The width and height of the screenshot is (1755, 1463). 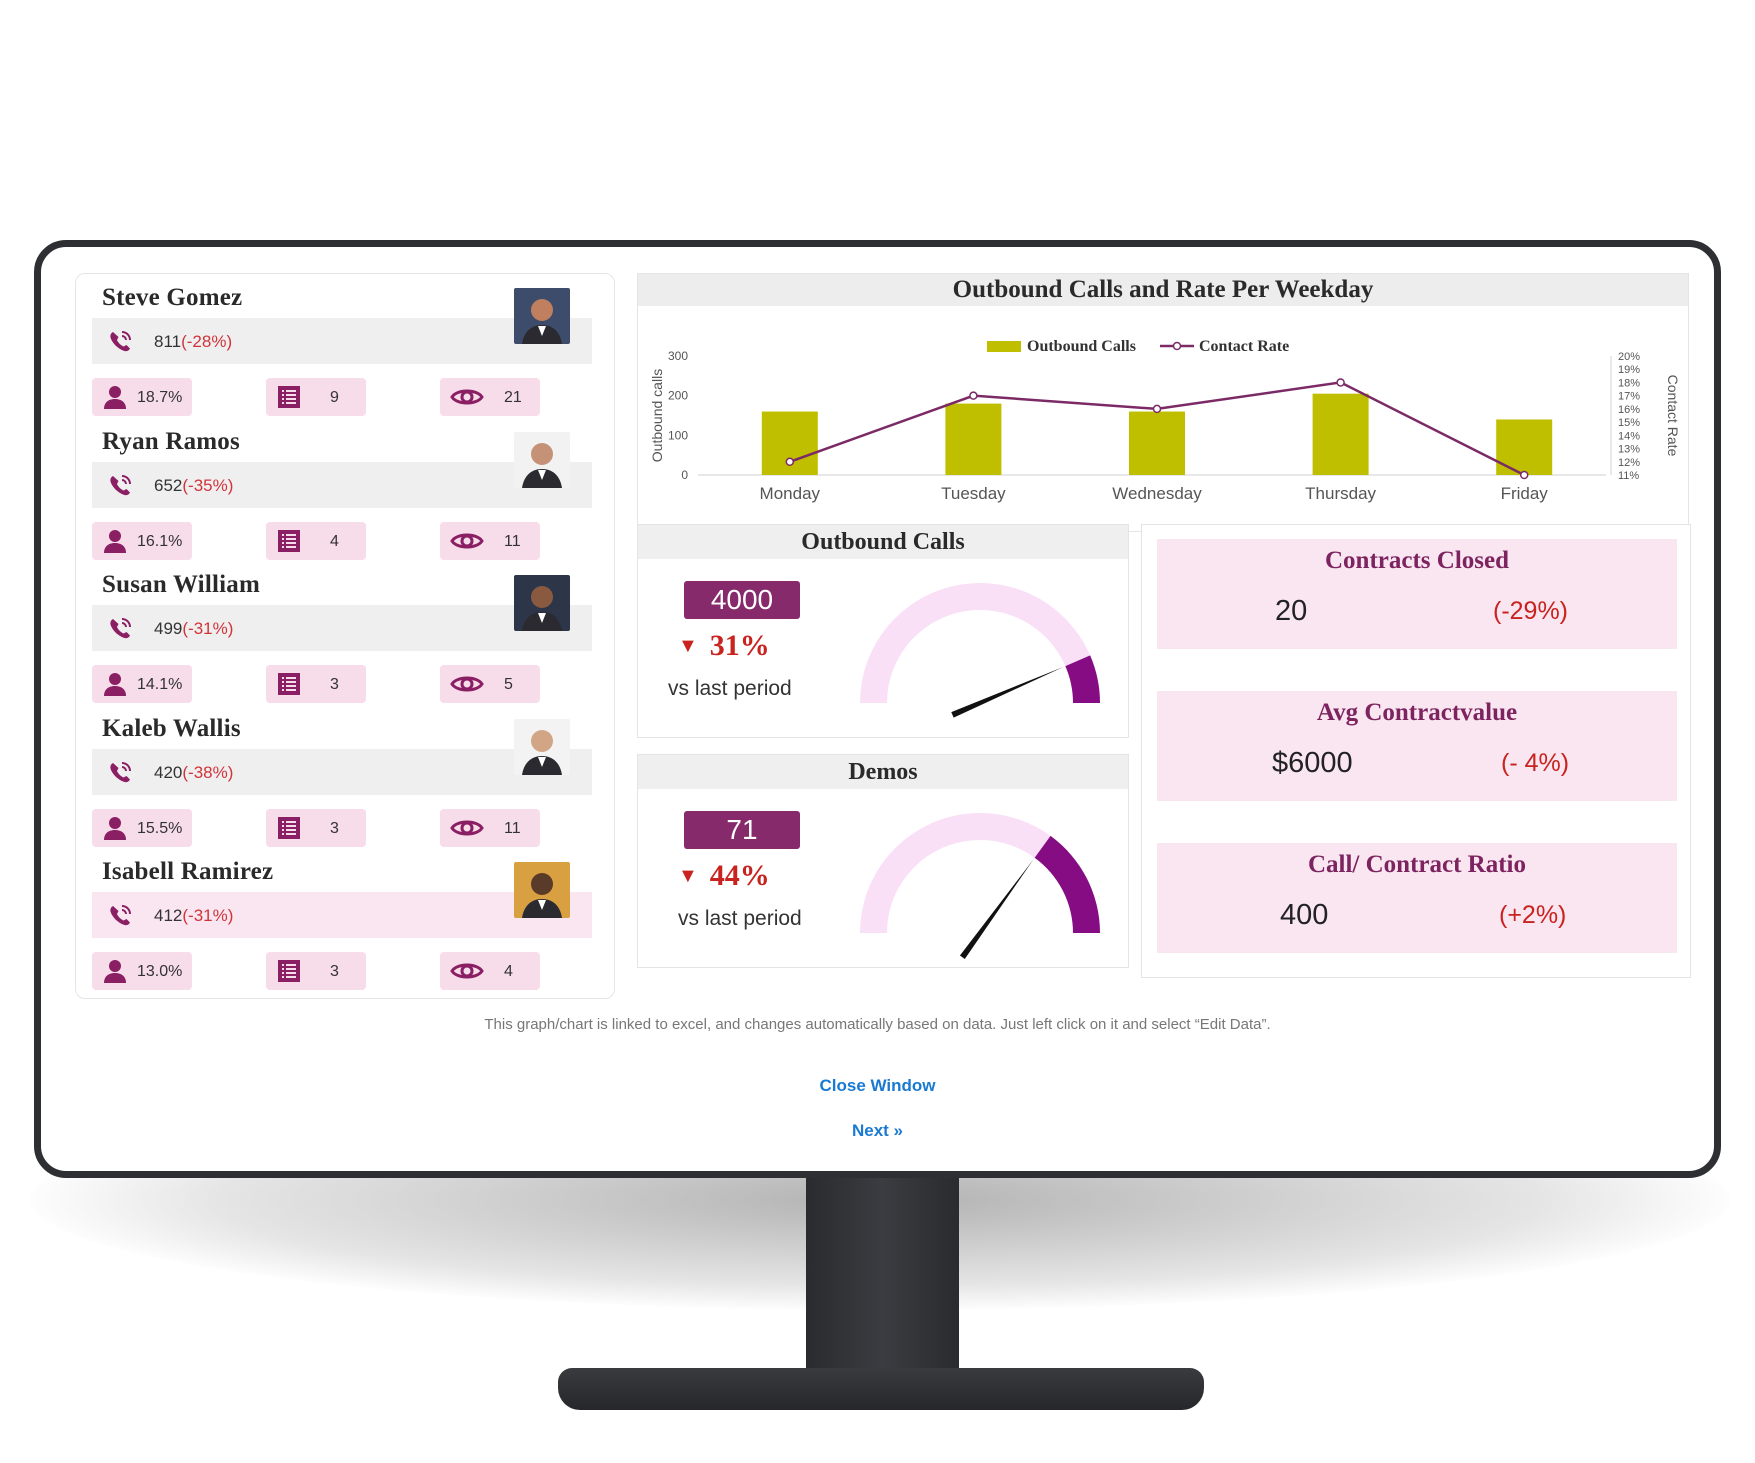 I want to click on agent-views: 4, so click(x=490, y=971).